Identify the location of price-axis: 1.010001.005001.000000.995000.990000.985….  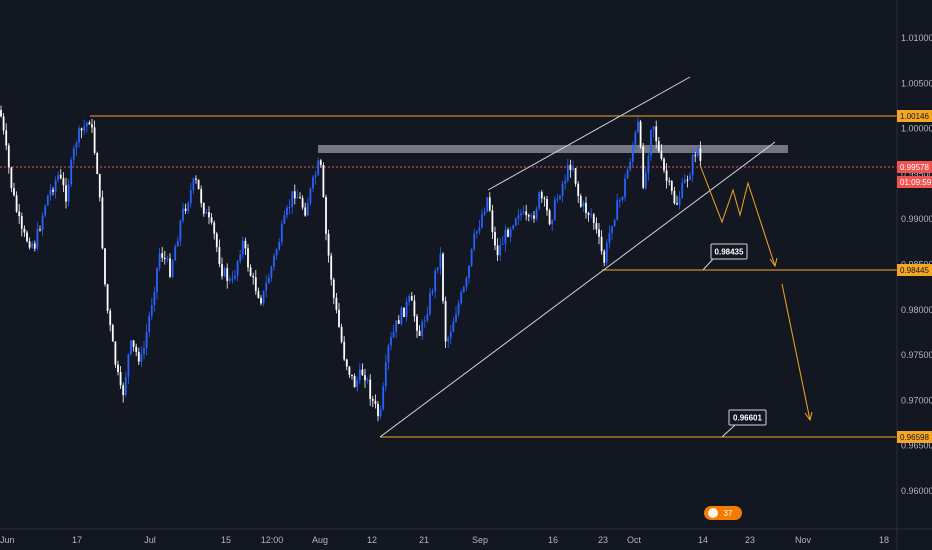
(914, 275).